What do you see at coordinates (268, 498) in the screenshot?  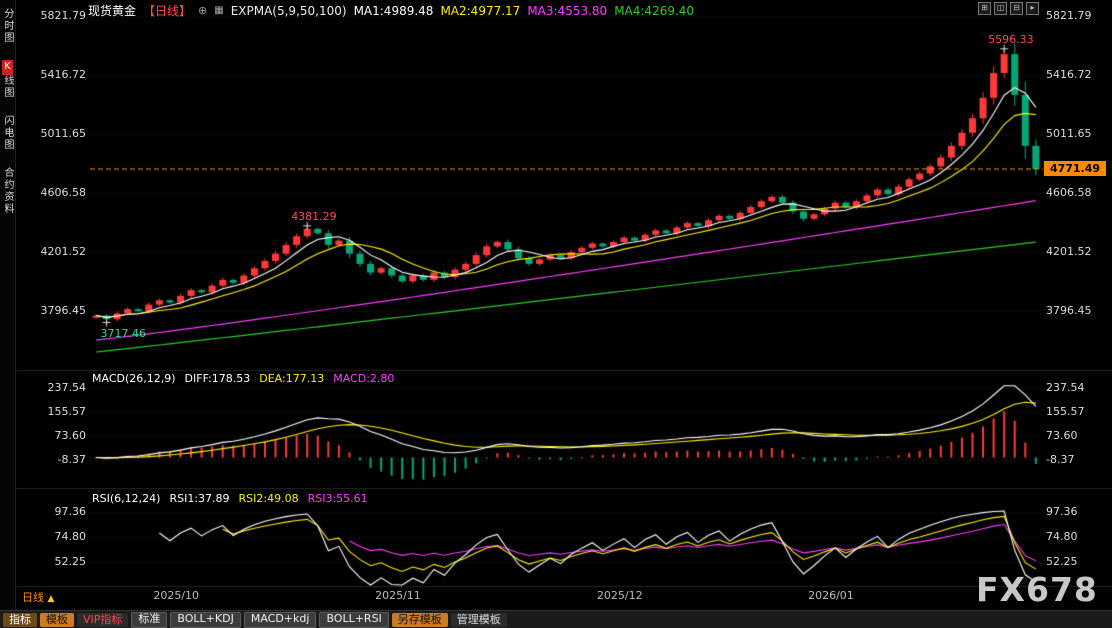 I see `rsi2-value: RSI2:49.08` at bounding box center [268, 498].